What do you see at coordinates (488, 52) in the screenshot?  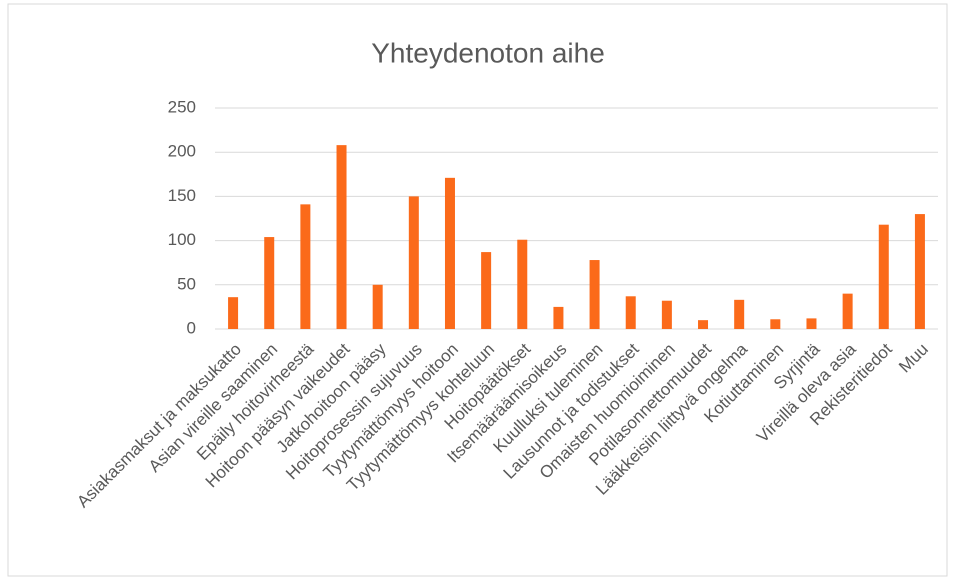 I see `chart-title: Yhteydenoton aihe` at bounding box center [488, 52].